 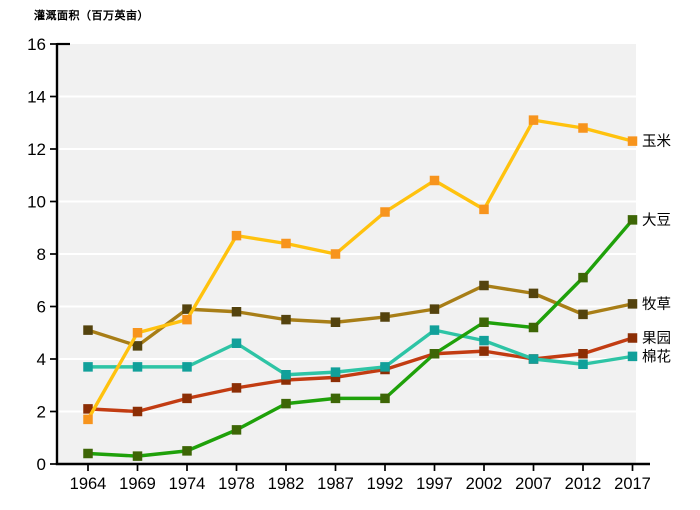 I want to click on x-axis-tick-label: 1978, so click(x=236, y=484).